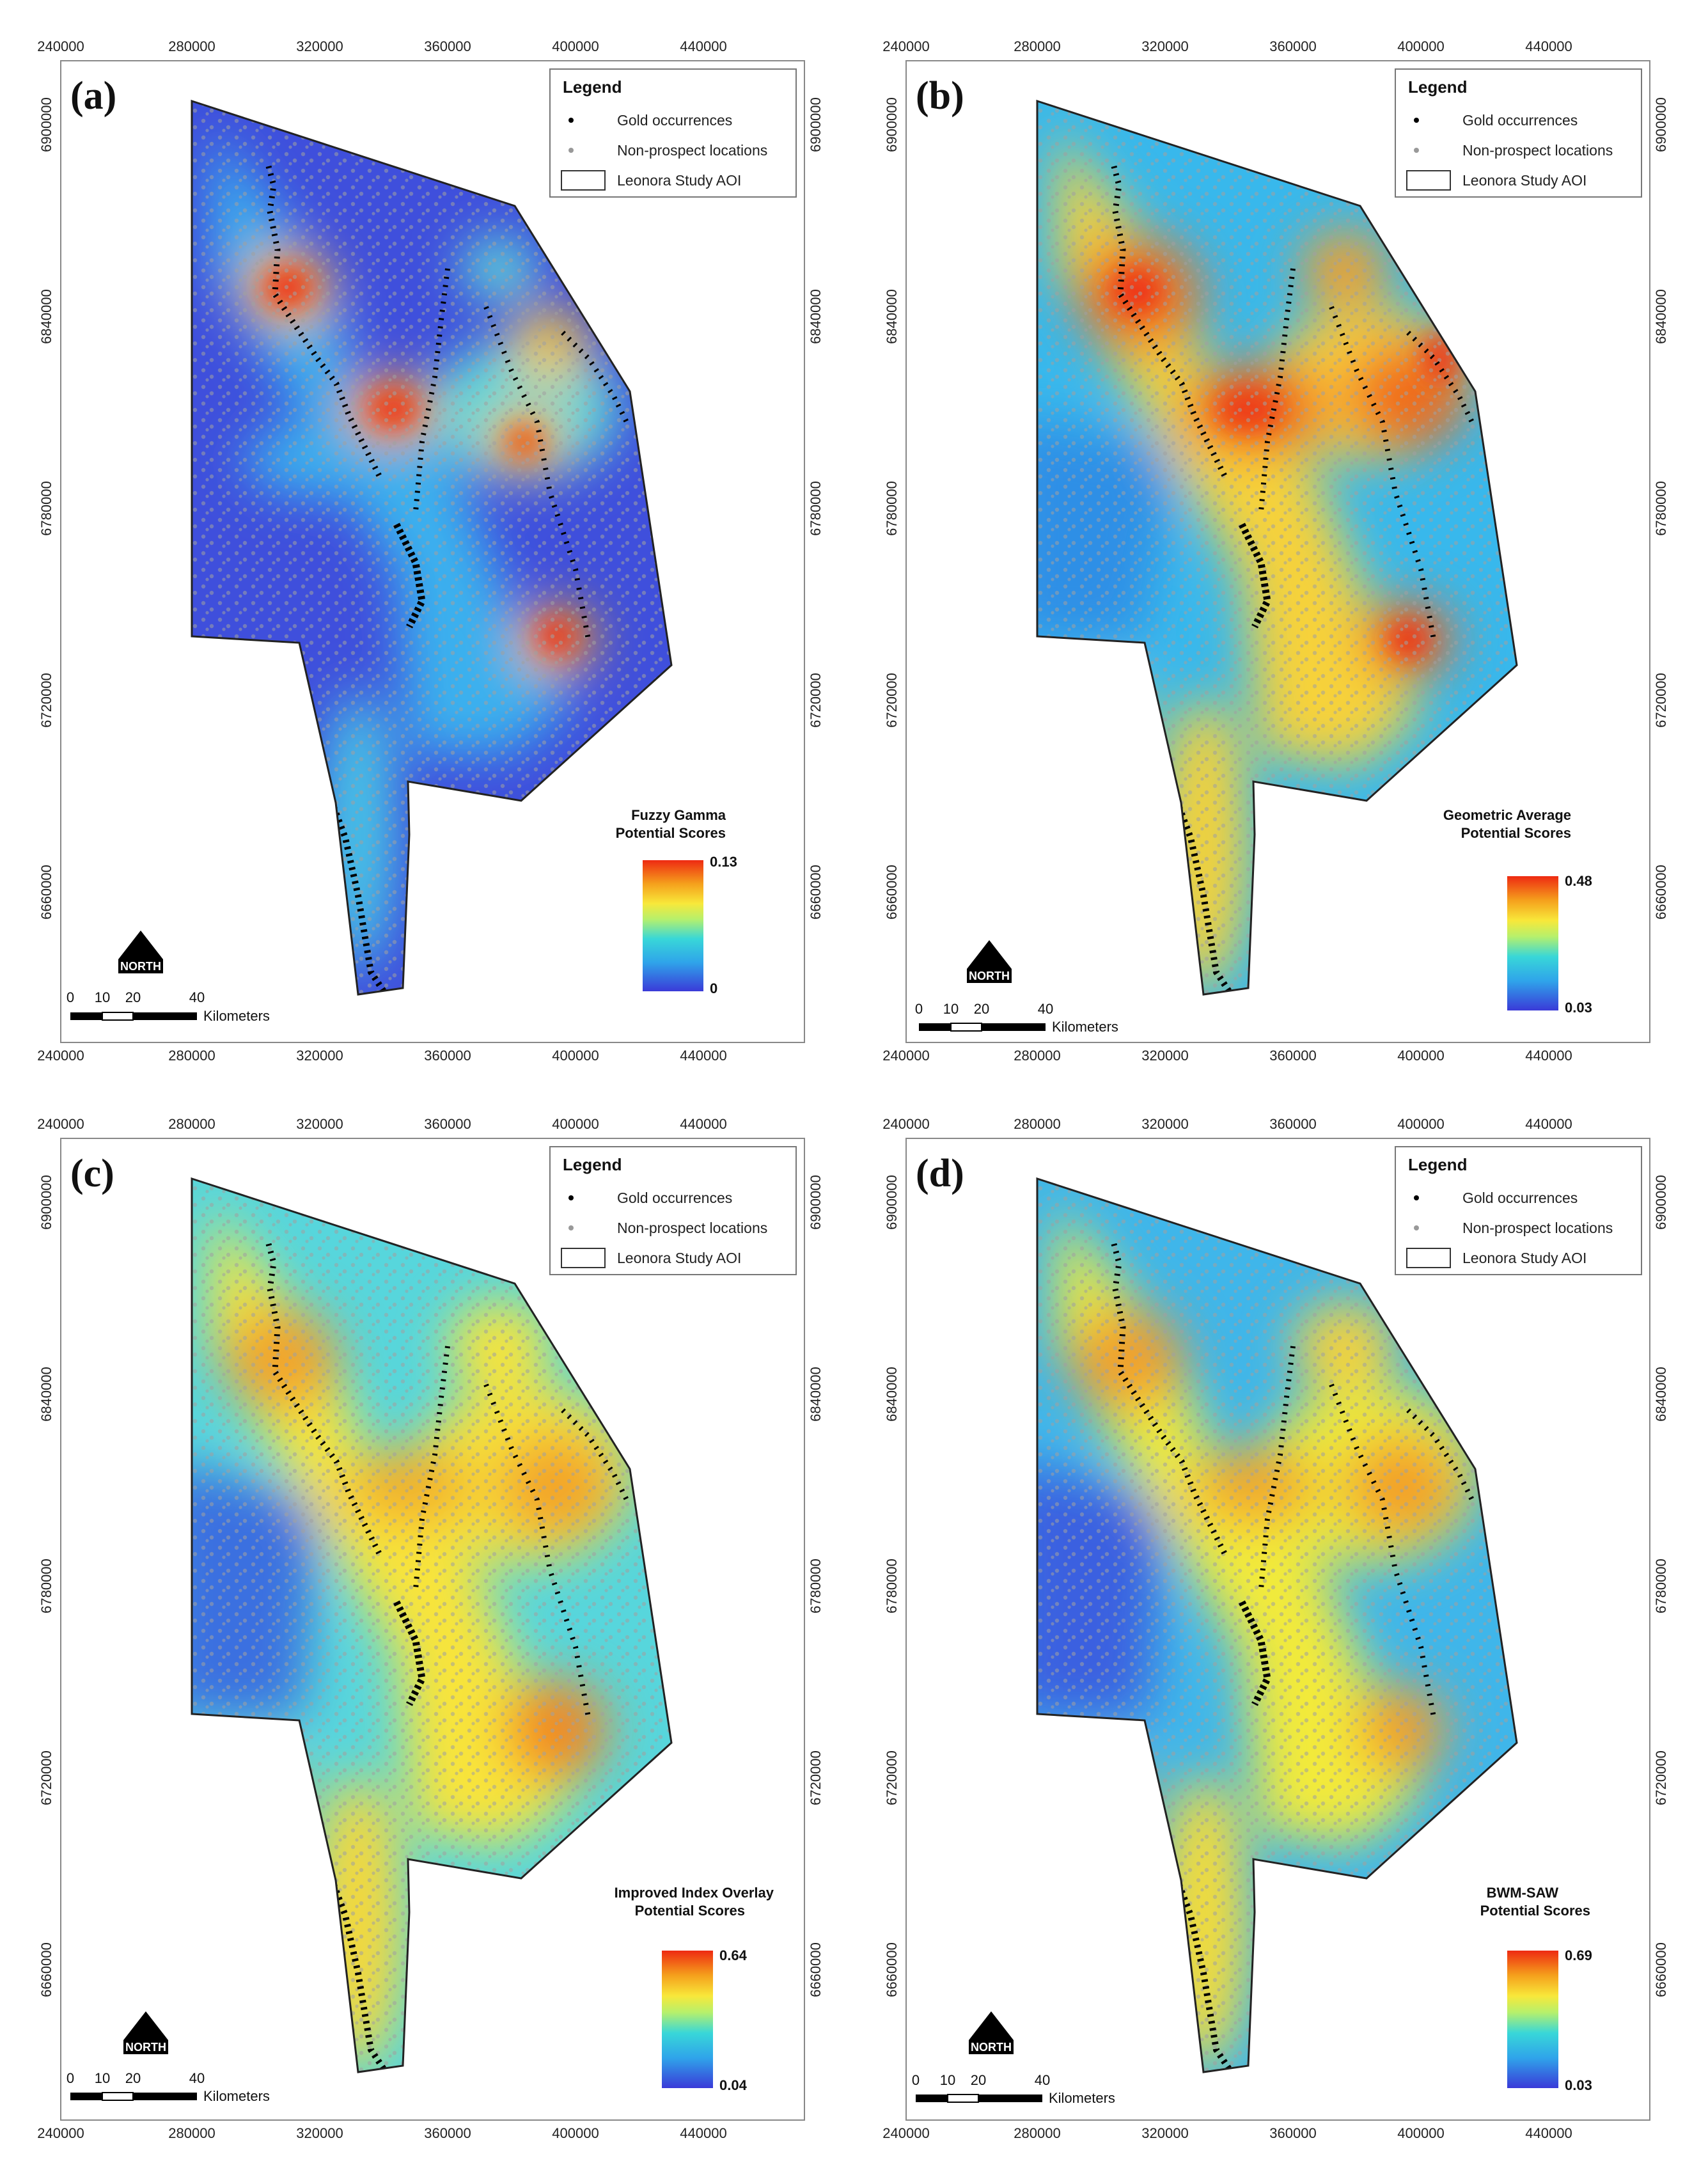 The height and width of the screenshot is (2177, 1708). Describe the element at coordinates (916, 2080) in the screenshot. I see `scale-bar-label: 0` at that location.